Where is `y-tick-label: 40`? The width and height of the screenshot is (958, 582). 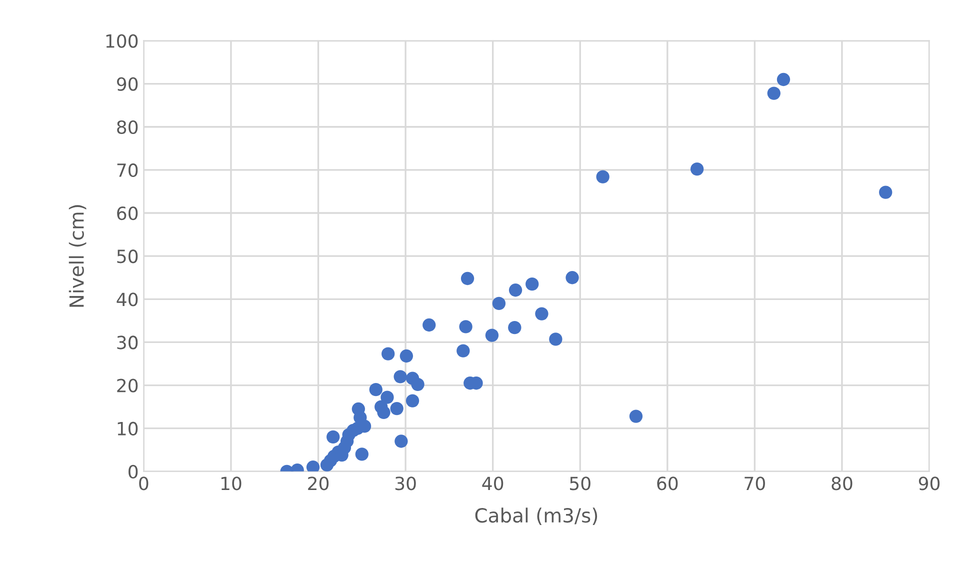
y-tick-label: 40 is located at coordinates (127, 299).